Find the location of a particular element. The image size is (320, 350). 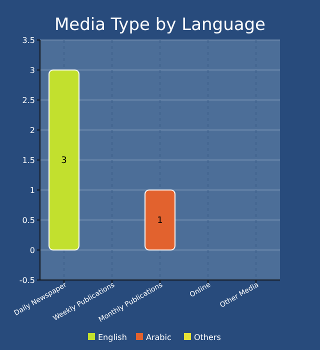

y-tick-label: 3 is located at coordinates (32, 70).